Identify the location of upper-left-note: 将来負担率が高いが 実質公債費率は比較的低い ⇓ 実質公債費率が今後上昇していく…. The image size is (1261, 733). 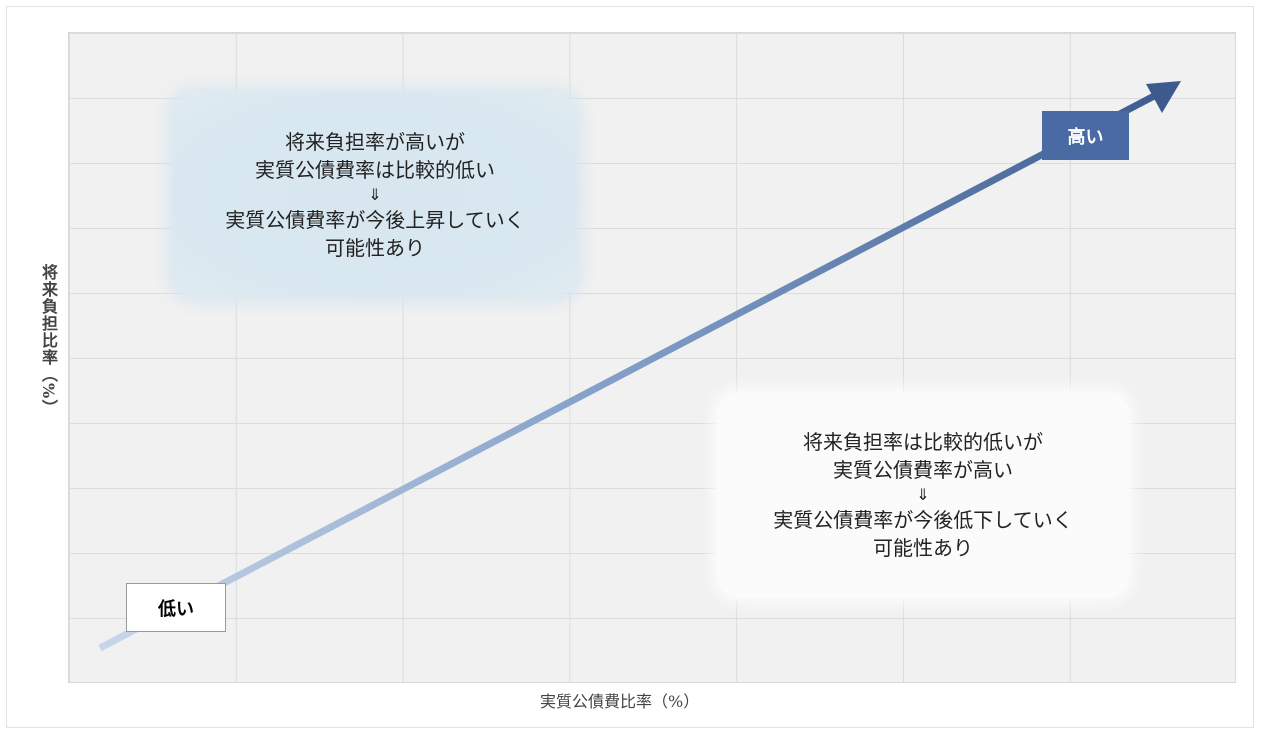
(375, 195).